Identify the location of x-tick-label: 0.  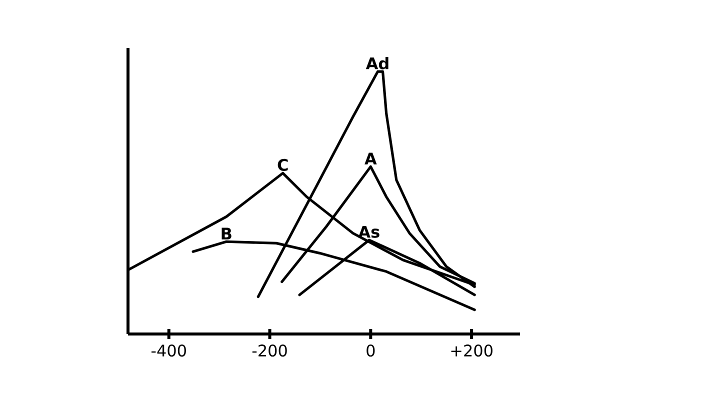
(370, 350).